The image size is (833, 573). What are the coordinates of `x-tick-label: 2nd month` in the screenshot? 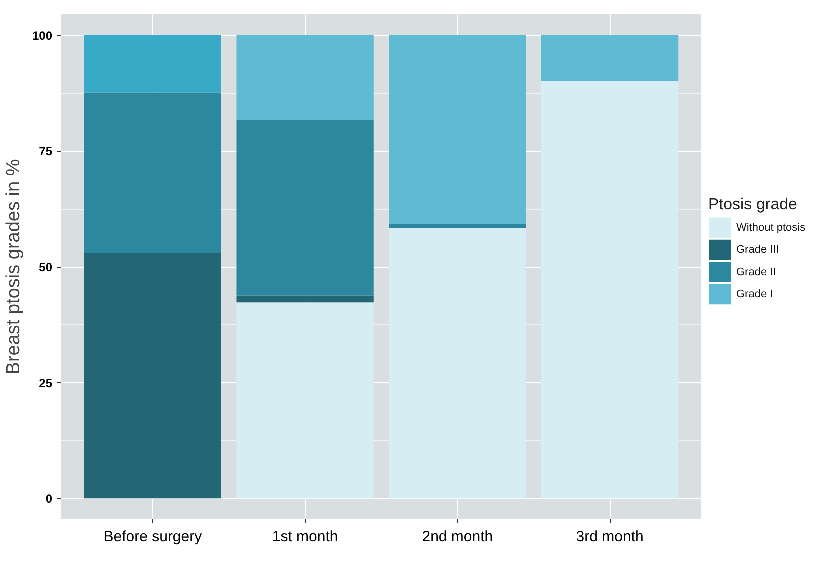 It's located at (458, 537).